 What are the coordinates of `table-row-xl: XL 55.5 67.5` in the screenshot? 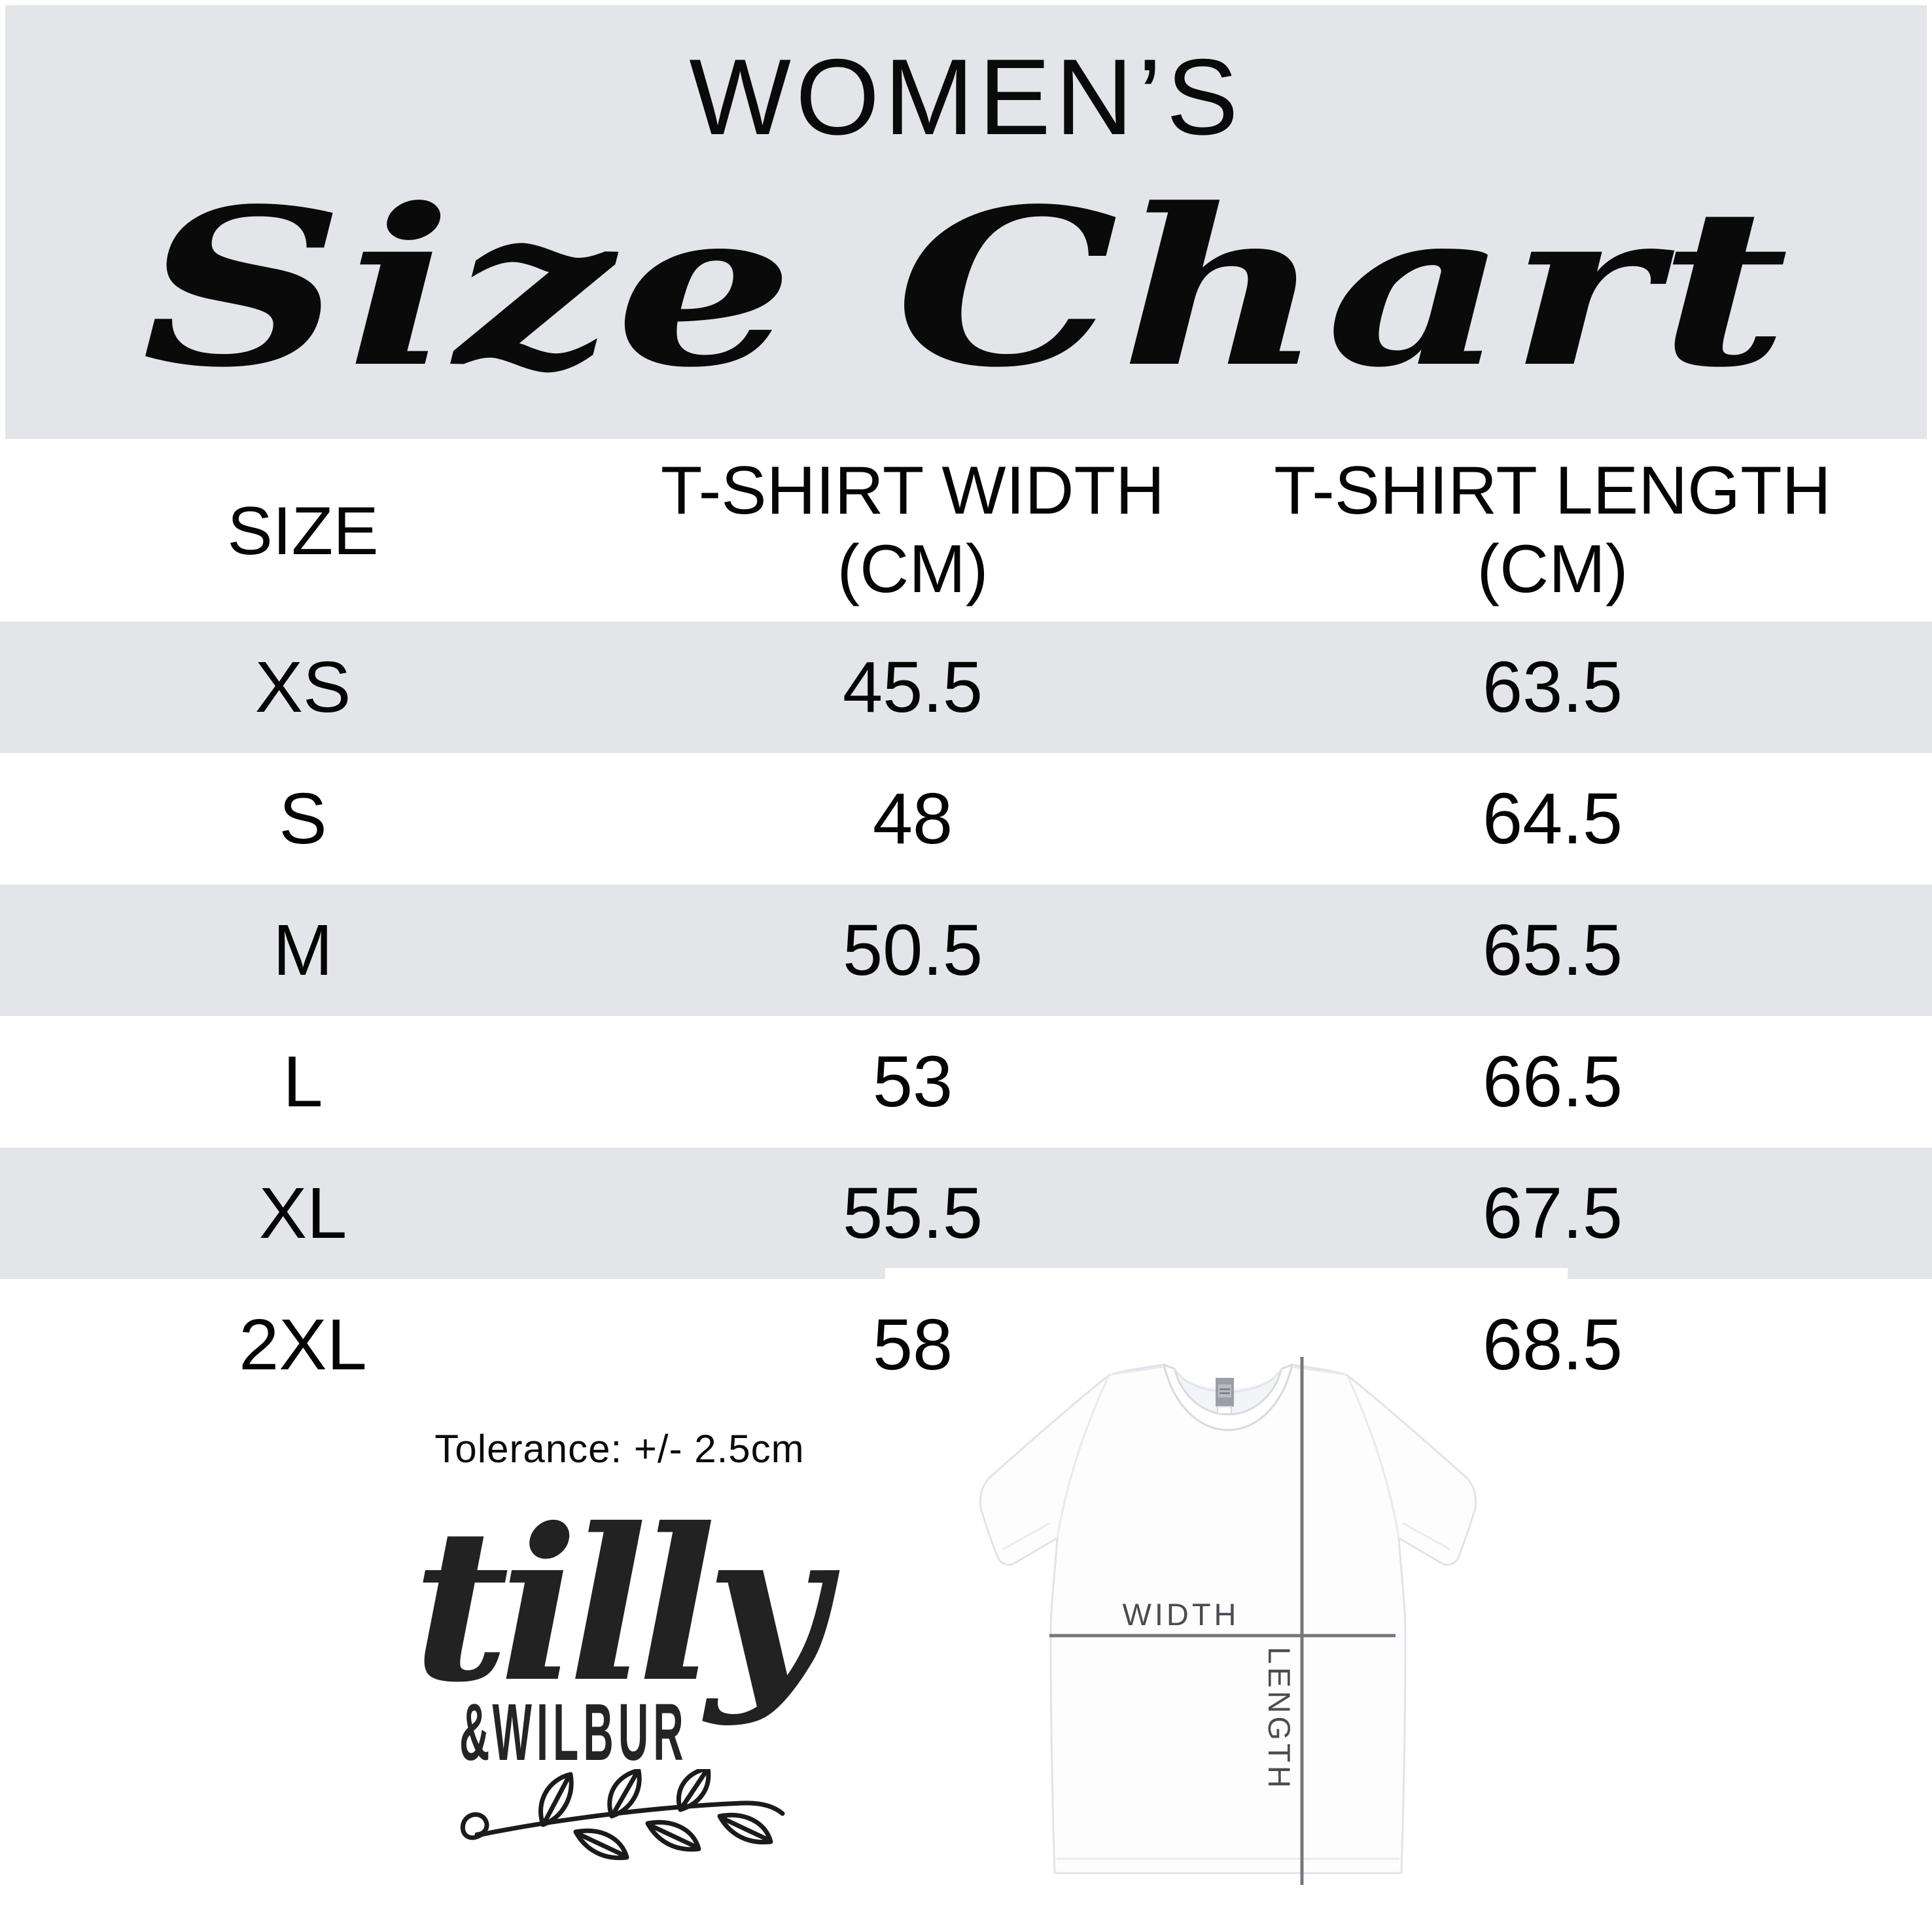 It's located at (966, 1213).